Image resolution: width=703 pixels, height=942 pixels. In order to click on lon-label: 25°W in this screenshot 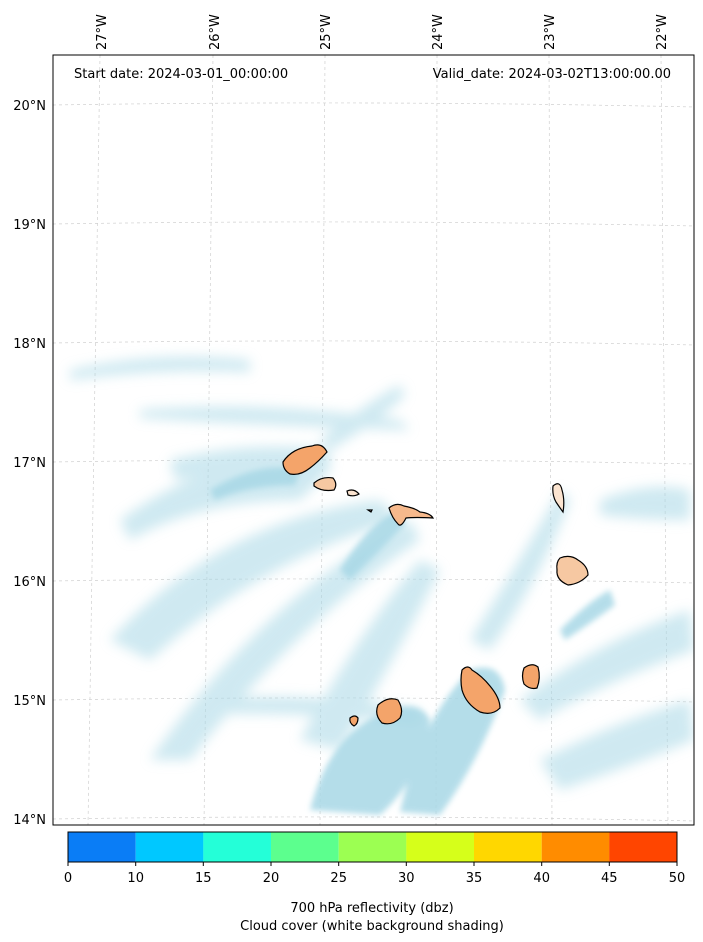, I will do `click(326, 32)`.